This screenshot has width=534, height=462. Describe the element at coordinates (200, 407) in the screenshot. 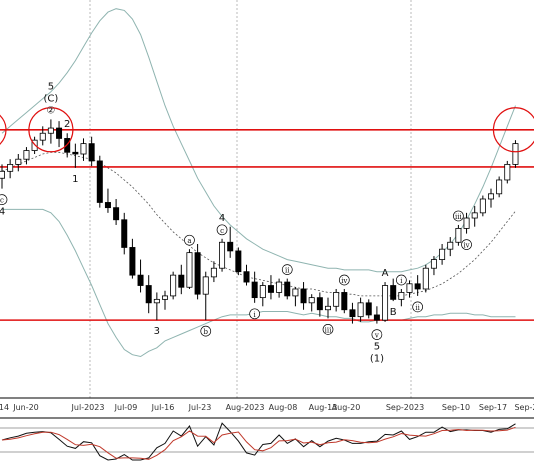

I see `x-tick-label: Jul-23` at that location.